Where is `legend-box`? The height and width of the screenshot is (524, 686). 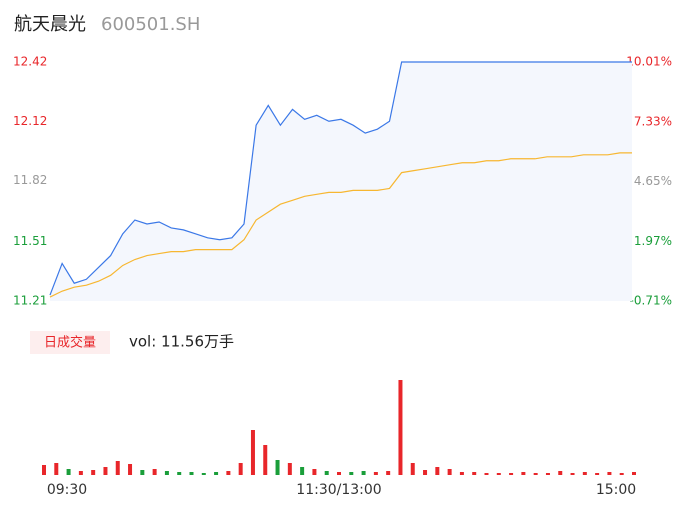 legend-box is located at coordinates (70, 342).